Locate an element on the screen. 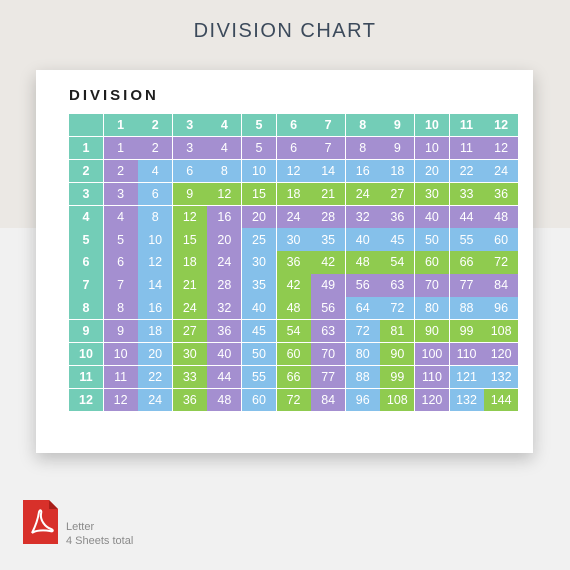  table-cell: 72 is located at coordinates (293, 399).